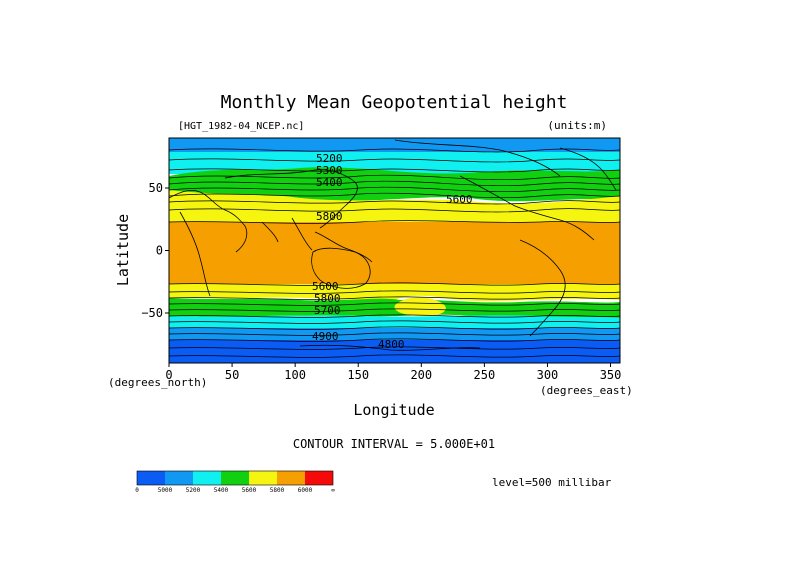 This screenshot has height=562, width=789. Describe the element at coordinates (329, 158) in the screenshot. I see `contour-label: 5200` at that location.